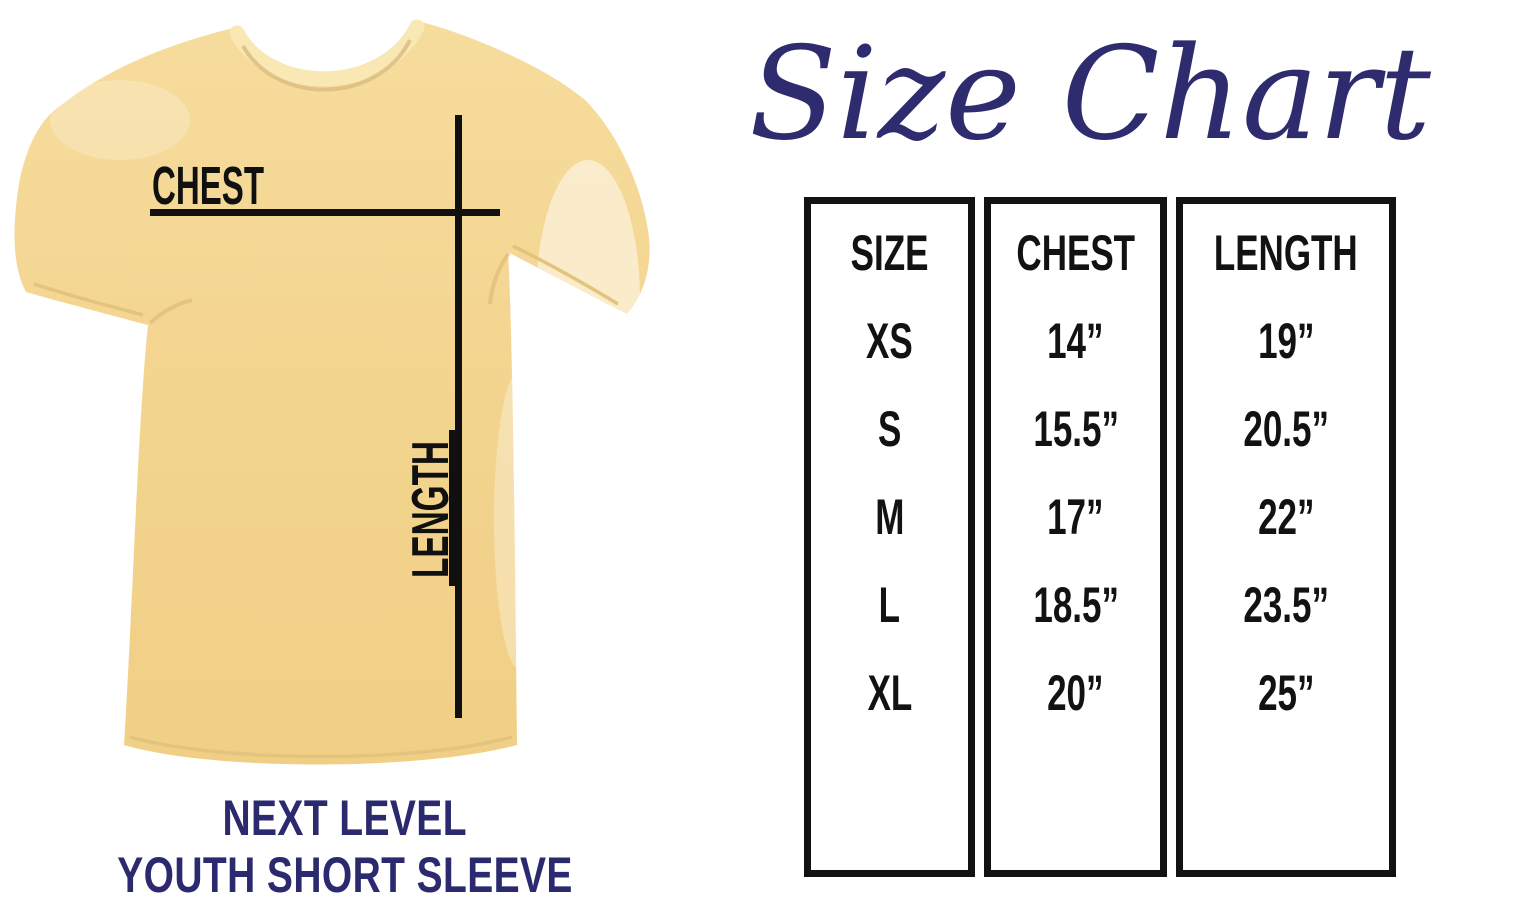 This screenshot has height=915, width=1522. I want to click on collar-band, so click(327, 53).